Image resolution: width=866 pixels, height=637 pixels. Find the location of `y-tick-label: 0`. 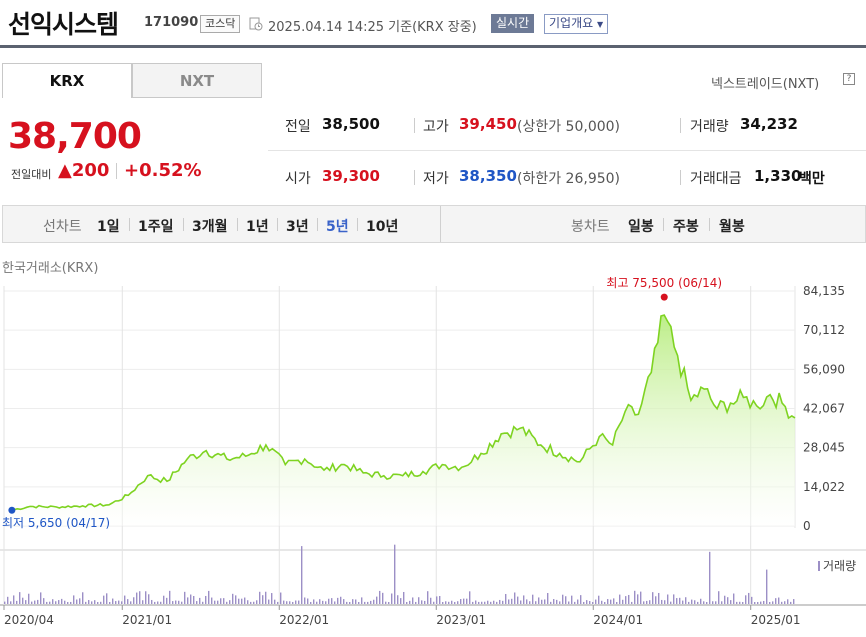

y-tick-label: 0 is located at coordinates (807, 526).